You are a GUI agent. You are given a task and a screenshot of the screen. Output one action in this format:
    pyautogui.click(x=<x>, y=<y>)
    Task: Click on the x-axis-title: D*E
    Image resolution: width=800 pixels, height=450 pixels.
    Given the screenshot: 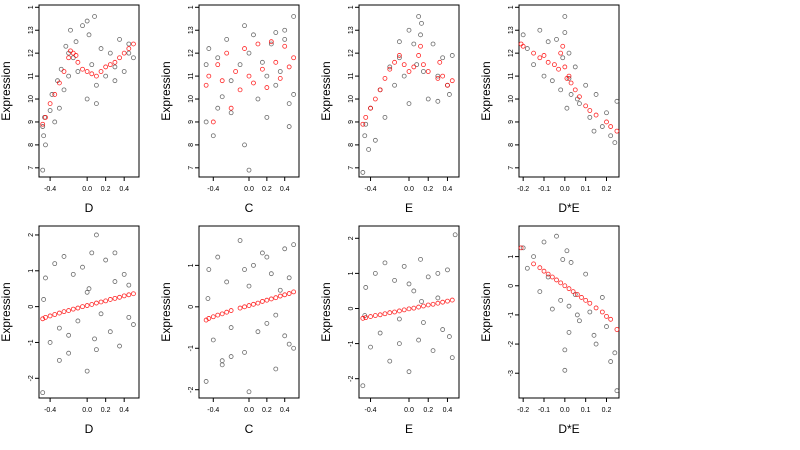 What is the action you would take?
    pyautogui.click(x=568, y=208)
    